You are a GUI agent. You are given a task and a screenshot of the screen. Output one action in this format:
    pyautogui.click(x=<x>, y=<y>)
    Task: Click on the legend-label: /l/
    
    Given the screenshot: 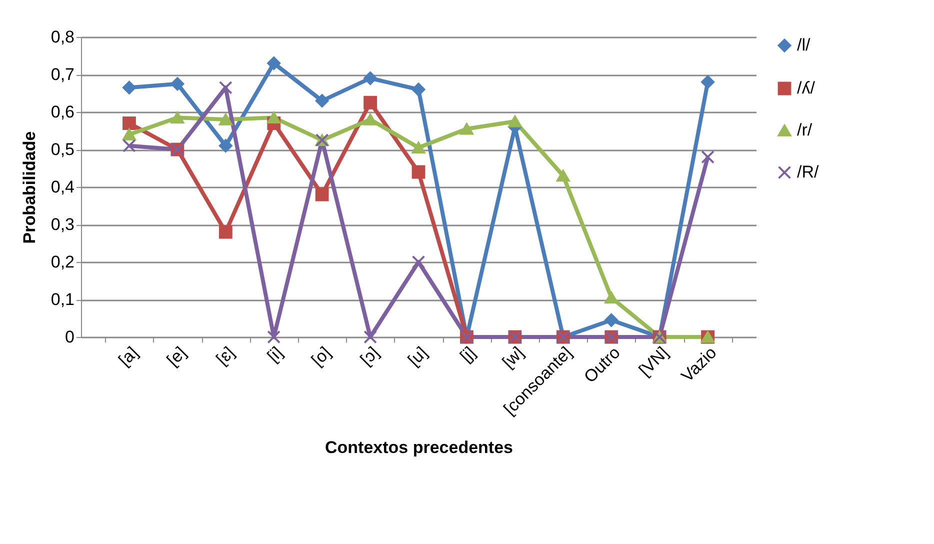 What is the action you would take?
    pyautogui.click(x=803, y=45)
    